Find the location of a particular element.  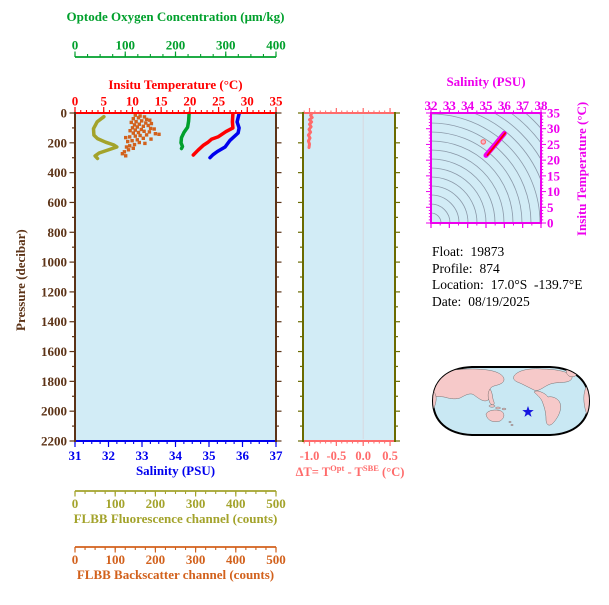

series-backscatter is located at coordinates (140, 135).